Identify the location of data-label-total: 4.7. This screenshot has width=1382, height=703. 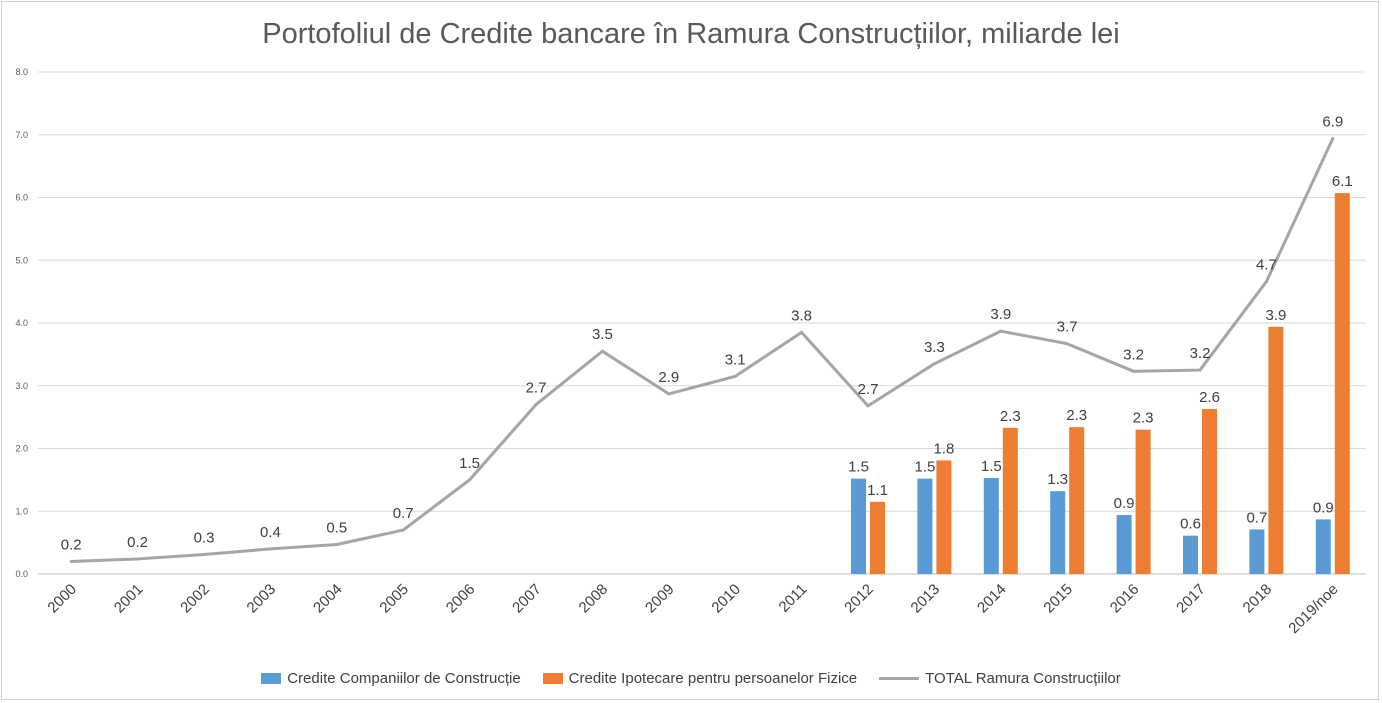
(1266, 265).